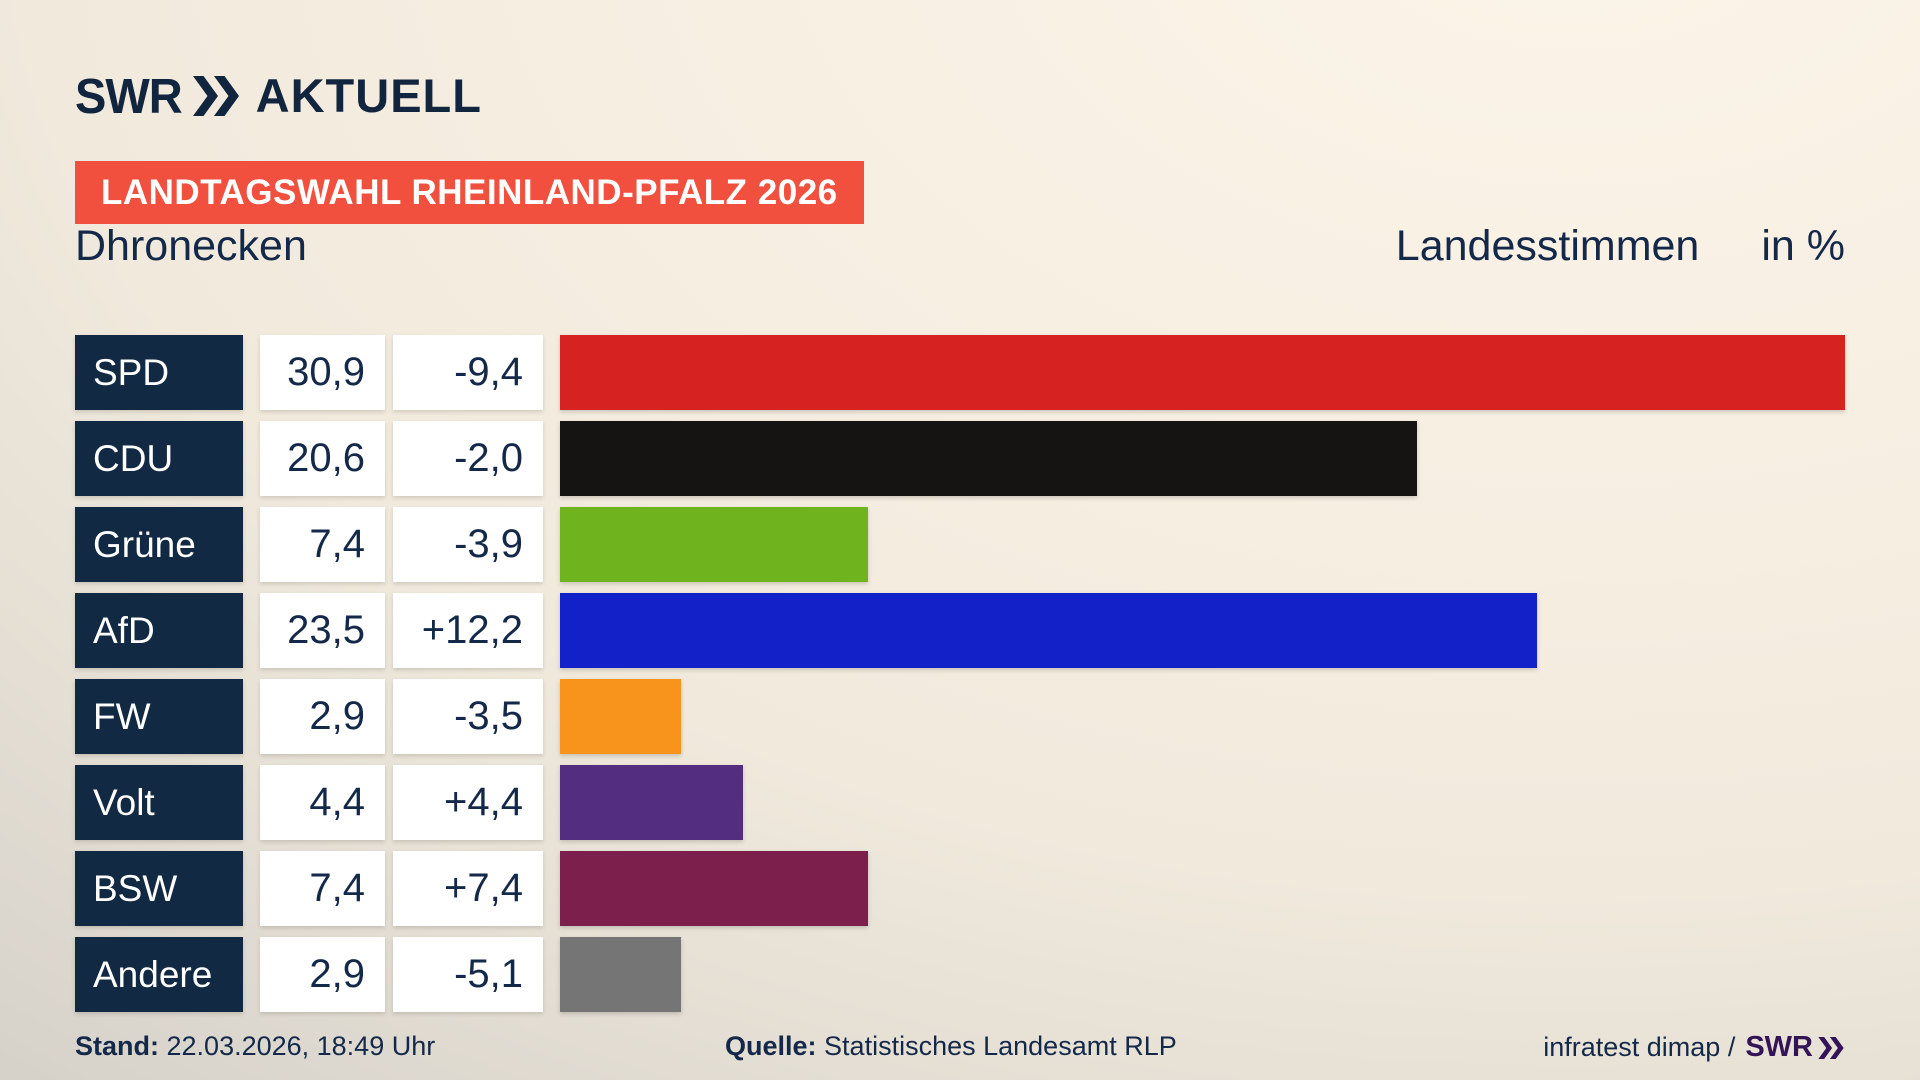  Describe the element at coordinates (1831, 1047) in the screenshot. I see `credit-swr-chevron-icon` at that location.